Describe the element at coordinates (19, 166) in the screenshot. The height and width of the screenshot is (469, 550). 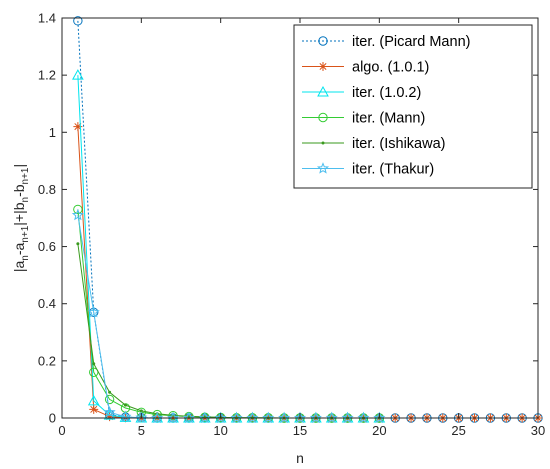
I see `y-axis-title-part: |` at that location.